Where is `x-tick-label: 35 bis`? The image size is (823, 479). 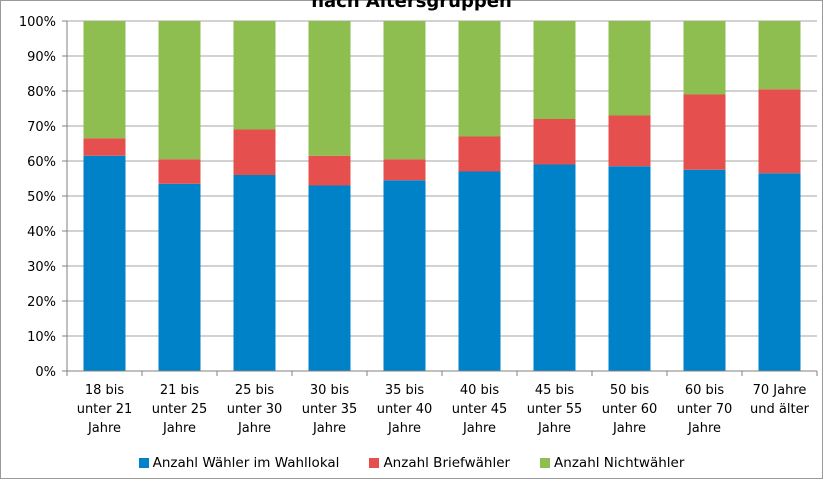
x-tick-label: 35 bis is located at coordinates (405, 390).